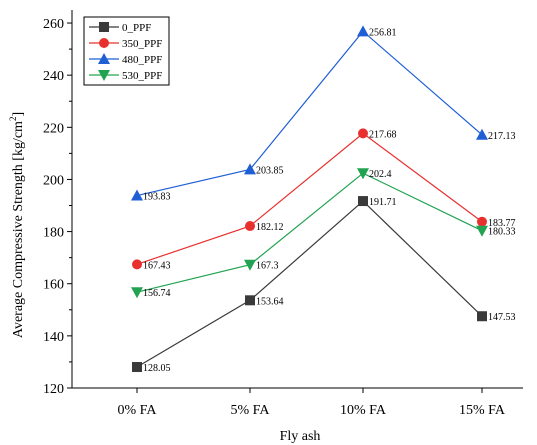 The image size is (537, 445). I want to click on data-label-350-ppf: 217.68, so click(383, 134).